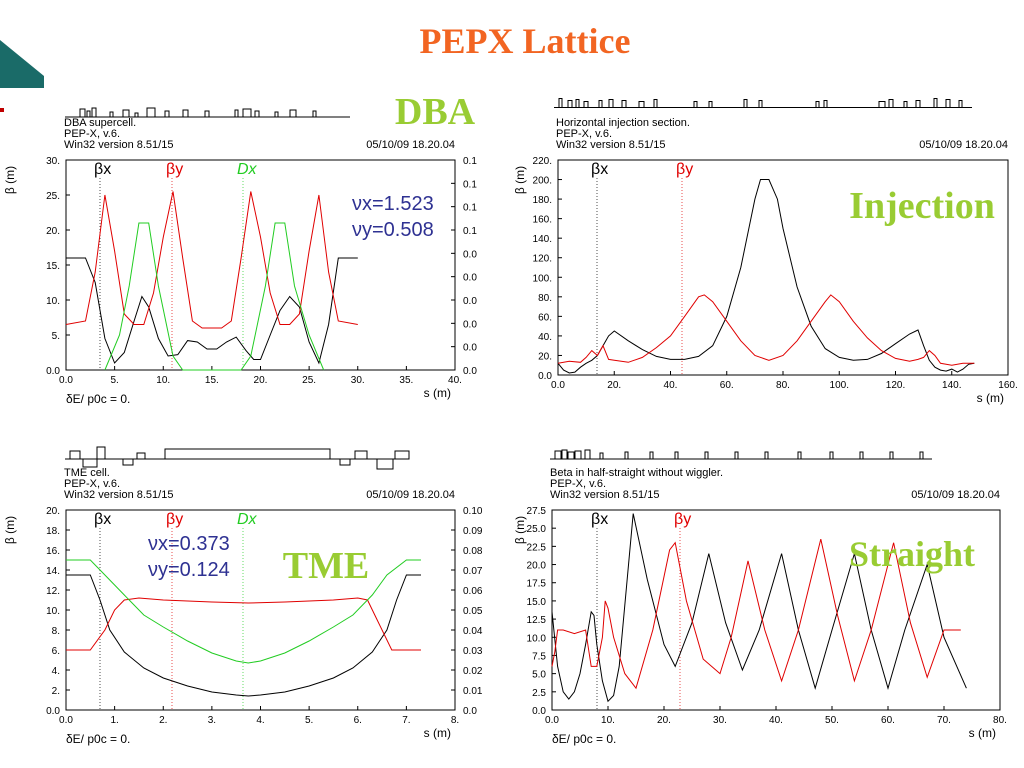 The image size is (1024, 768). Describe the element at coordinates (542, 259) in the screenshot. I see `y-tick-label: 120.` at that location.